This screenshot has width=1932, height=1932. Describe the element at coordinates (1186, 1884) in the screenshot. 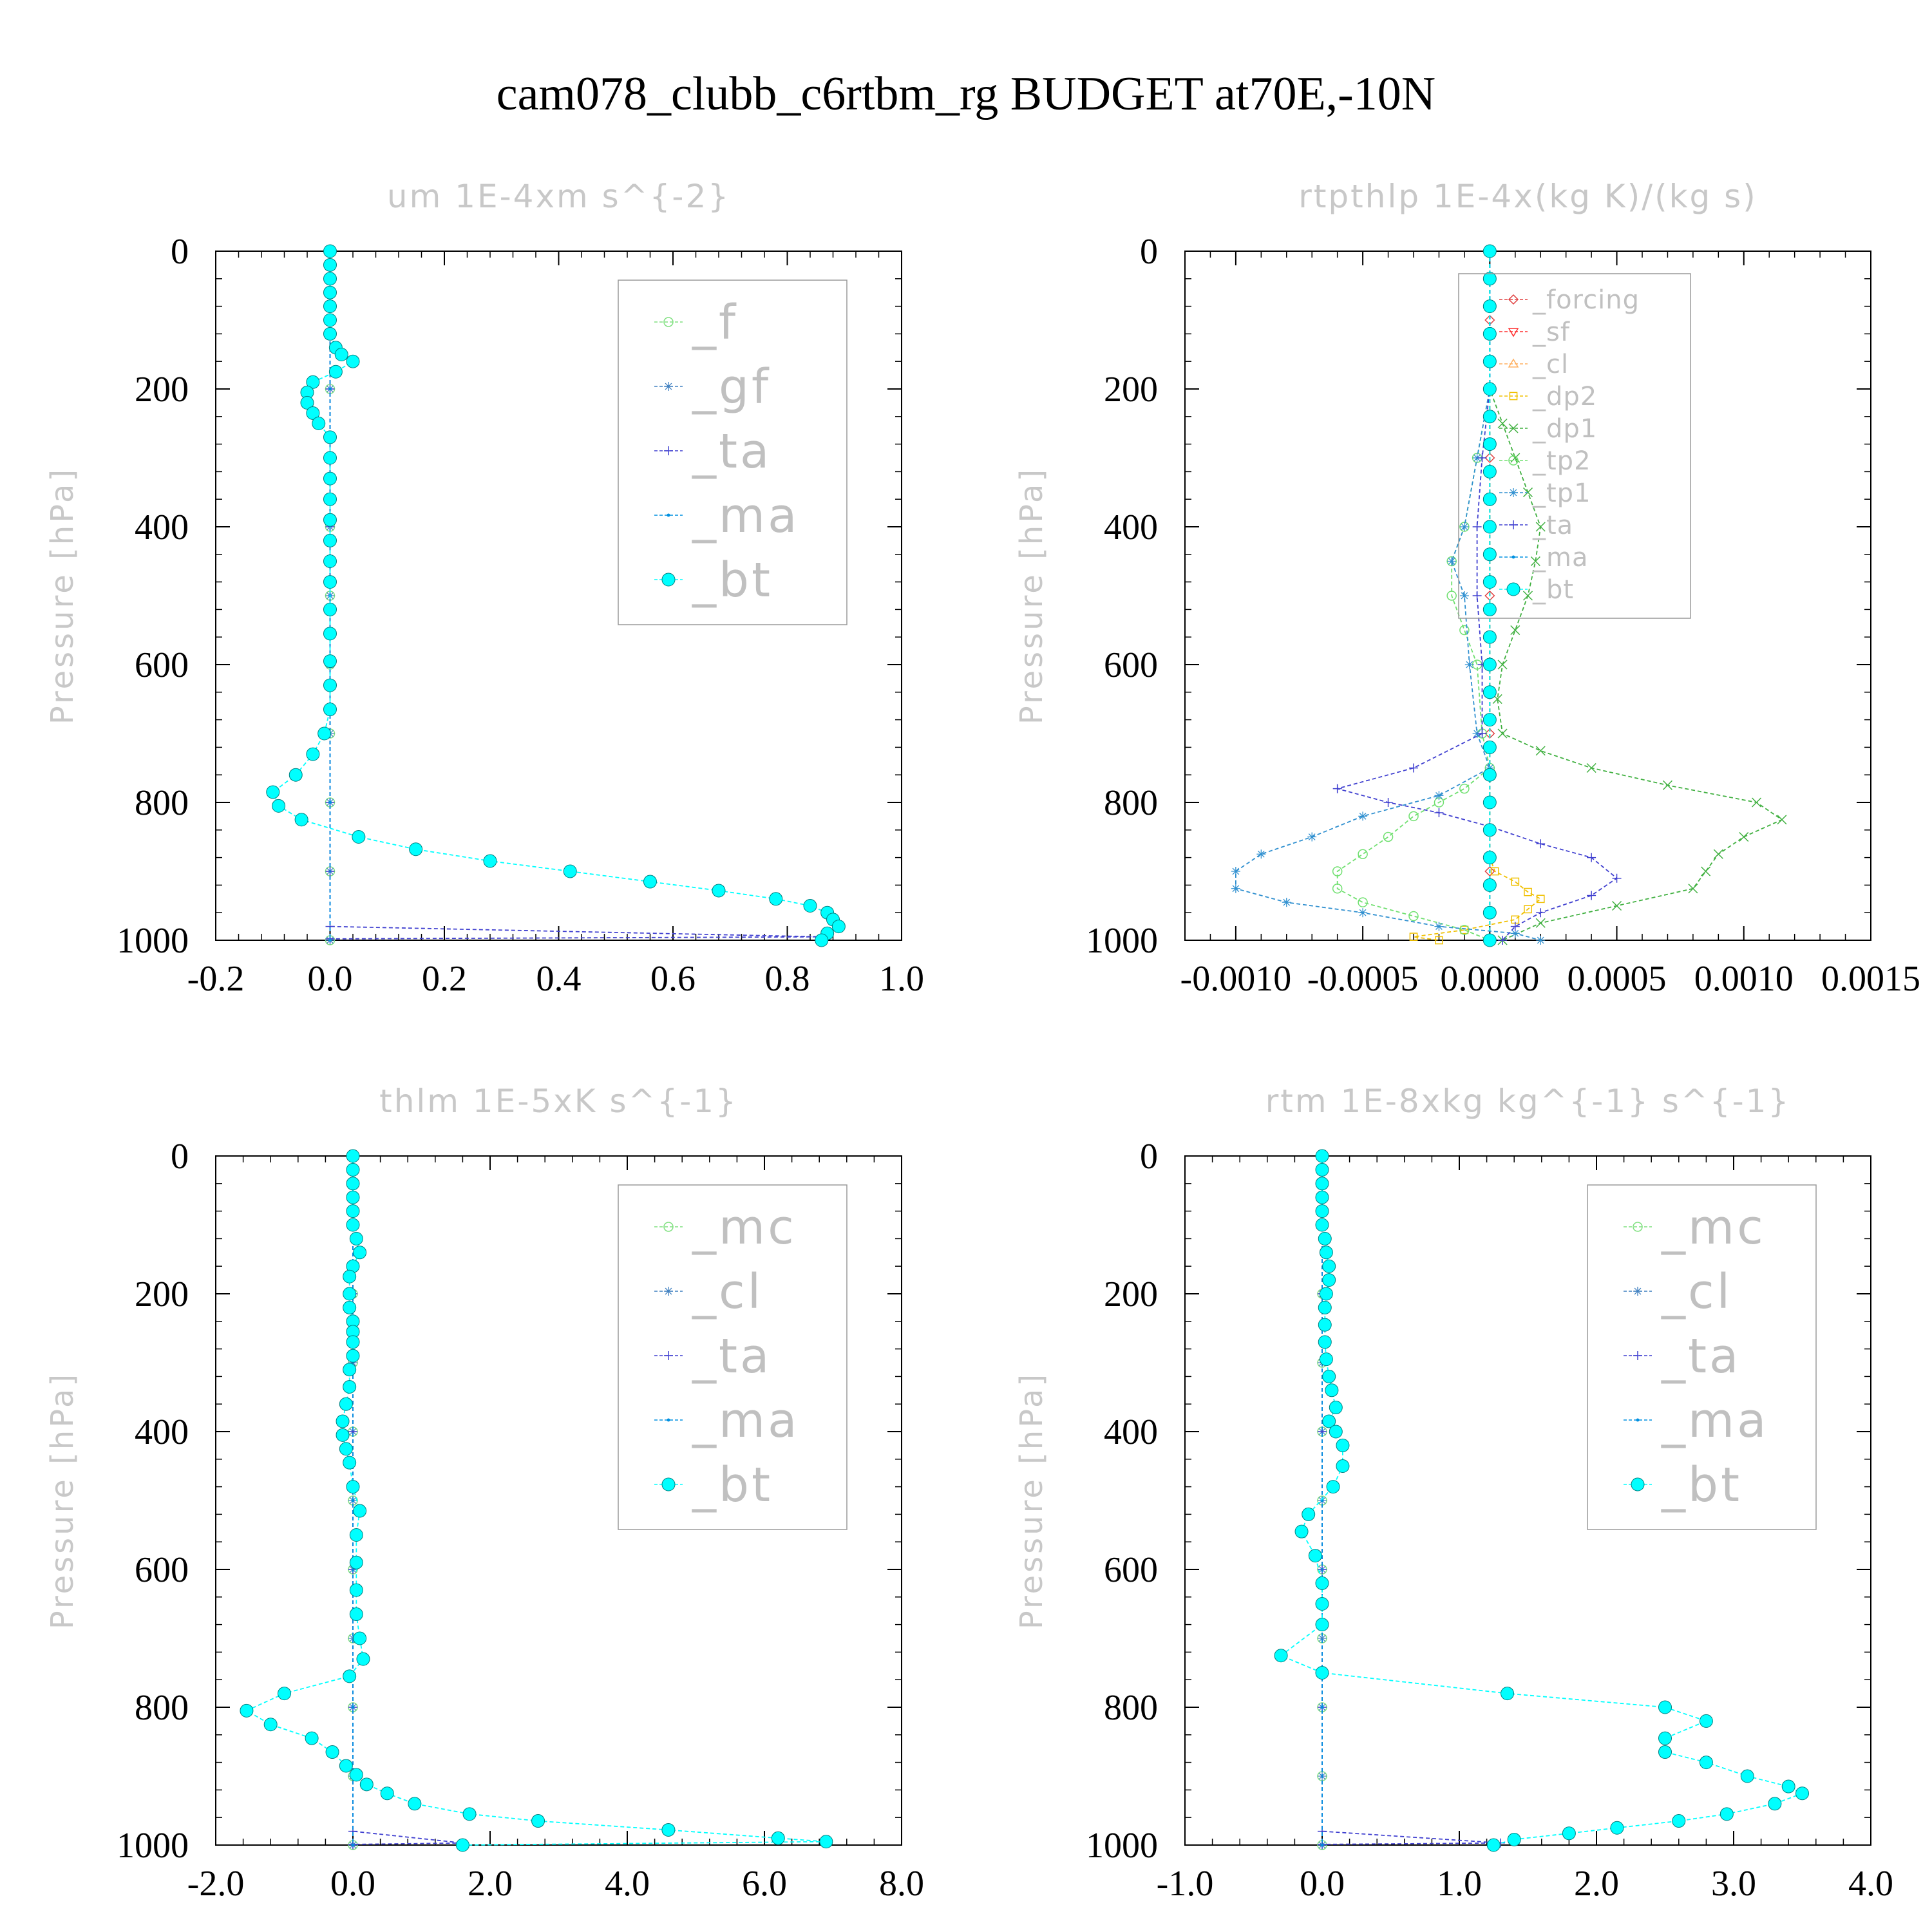

I see `x-tick-label: -1.0` at that location.